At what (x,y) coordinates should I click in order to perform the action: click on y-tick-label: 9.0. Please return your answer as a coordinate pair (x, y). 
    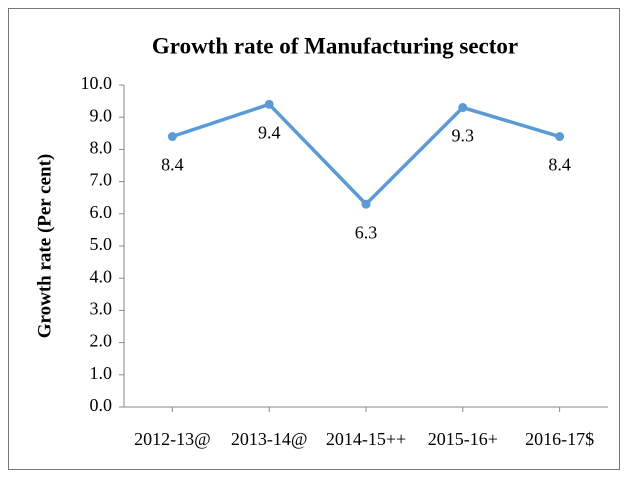
    Looking at the image, I should click on (101, 115).